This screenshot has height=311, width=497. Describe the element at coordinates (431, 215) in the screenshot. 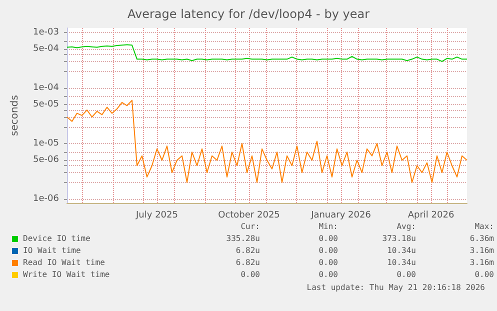

I see `x-tick-label: April 2026` at that location.